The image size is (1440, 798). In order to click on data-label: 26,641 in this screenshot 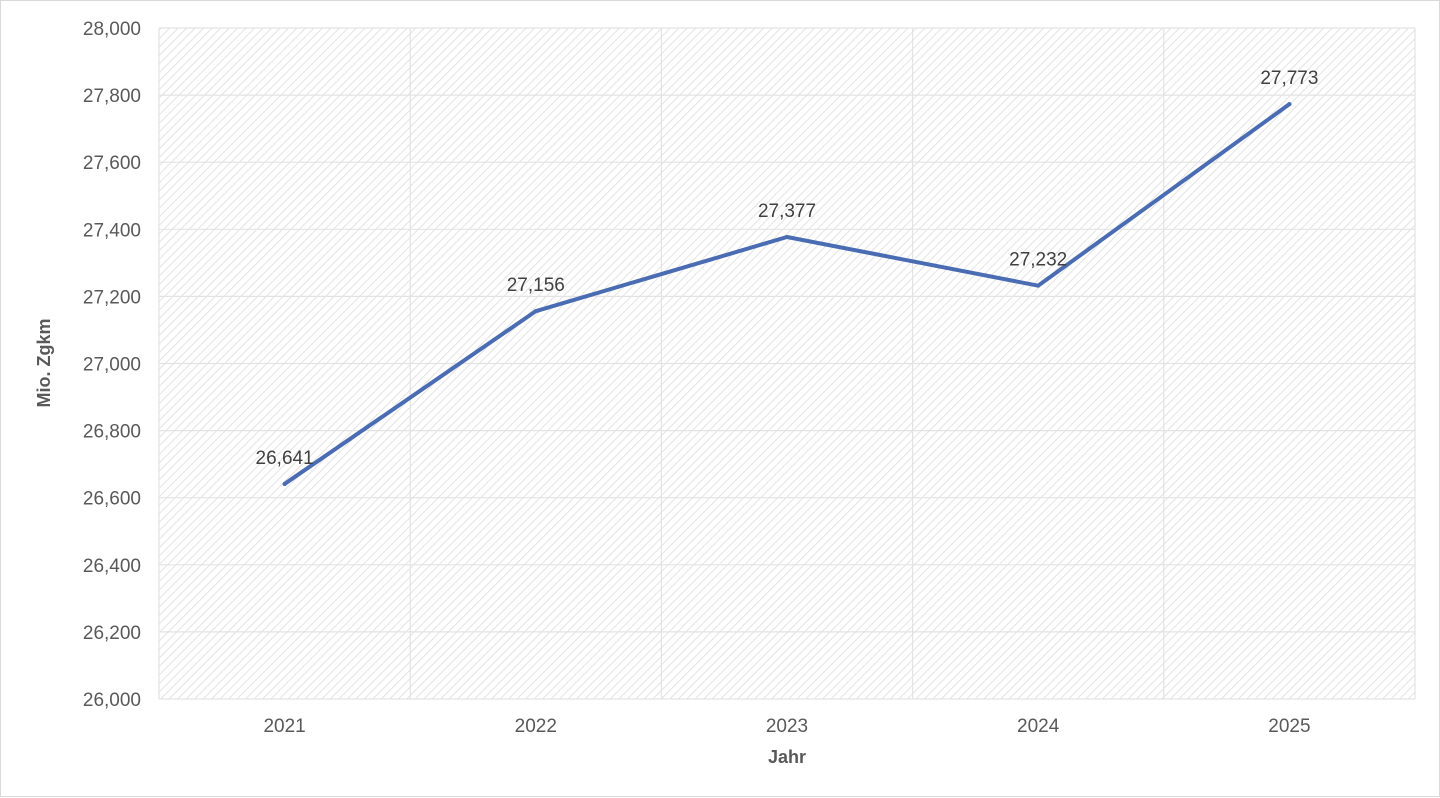, I will do `click(285, 458)`.